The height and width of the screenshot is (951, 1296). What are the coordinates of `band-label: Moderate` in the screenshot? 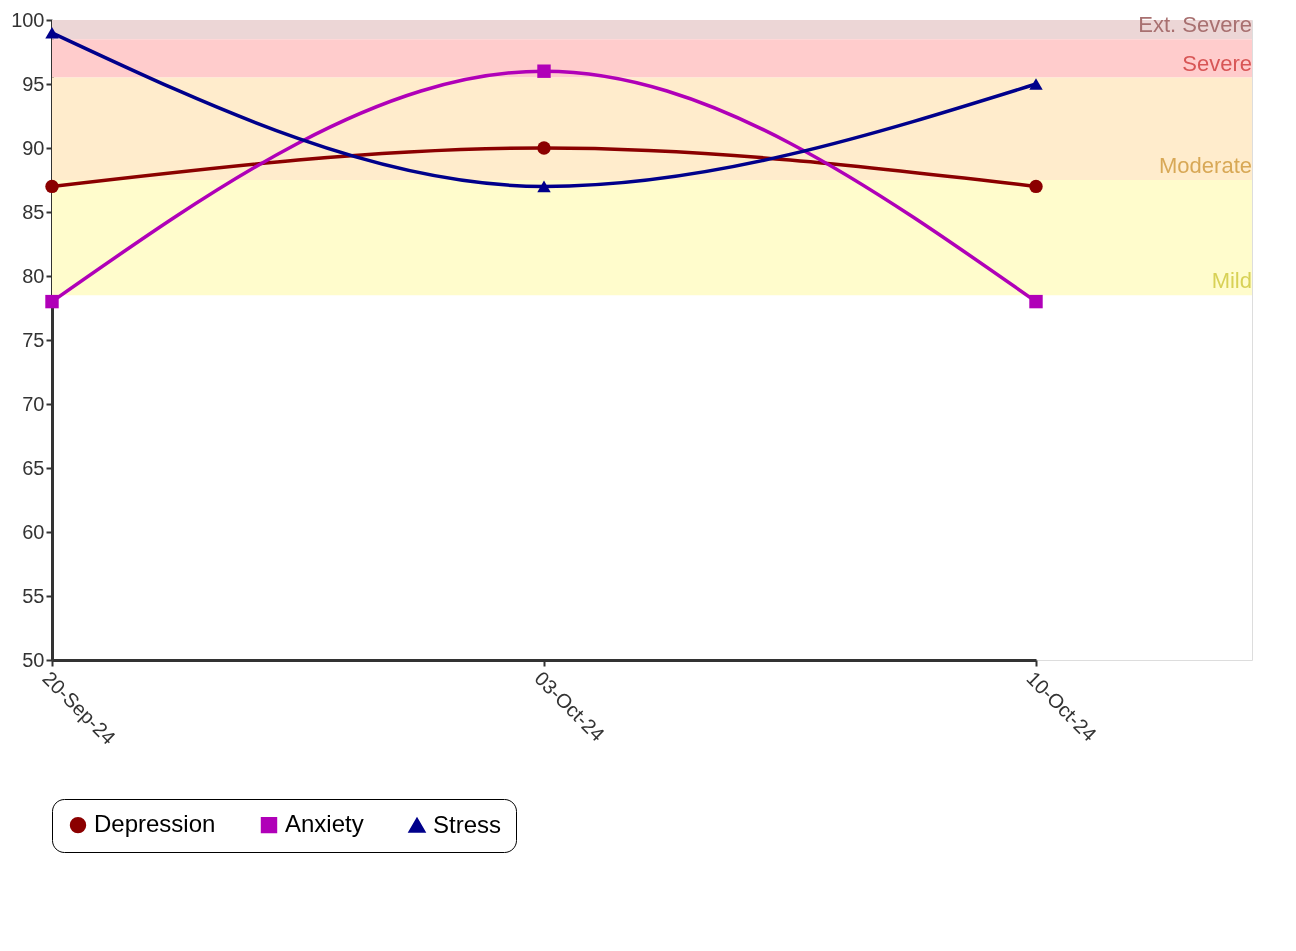 It's located at (1205, 165).